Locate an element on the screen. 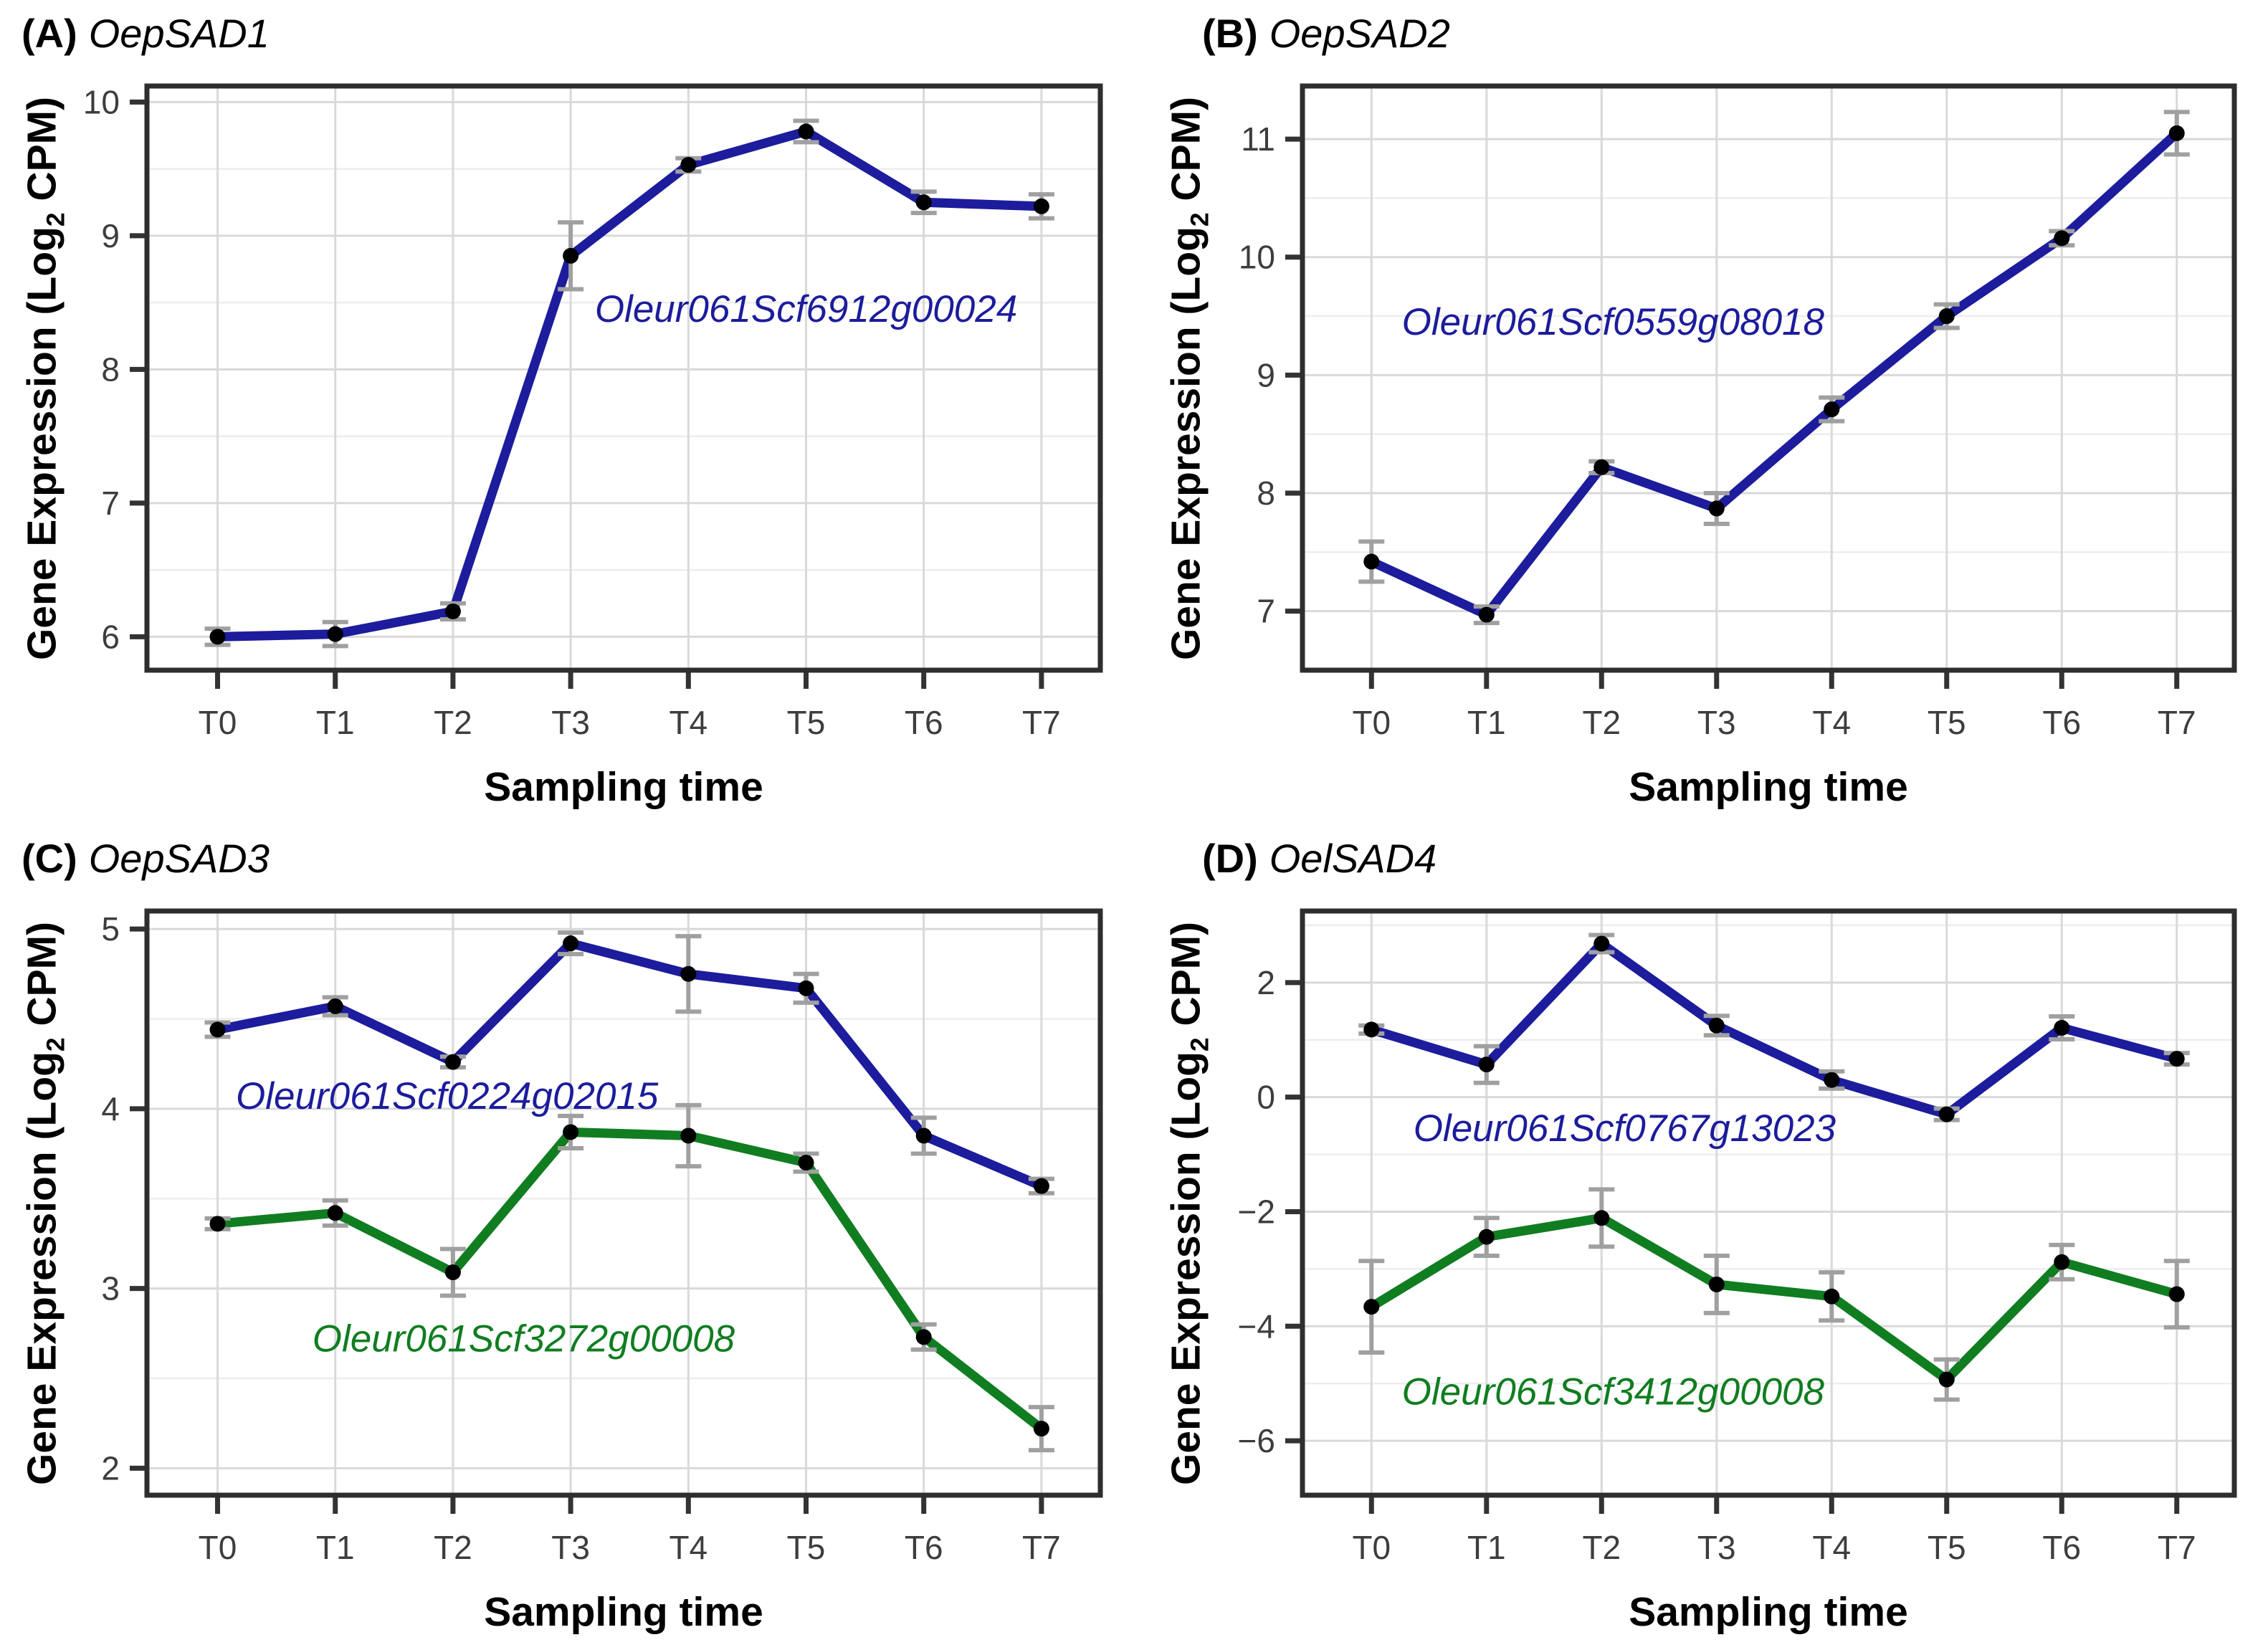 The height and width of the screenshot is (1650, 2268). series-label: Oleur061Scf0224g02015 is located at coordinates (447, 1096).